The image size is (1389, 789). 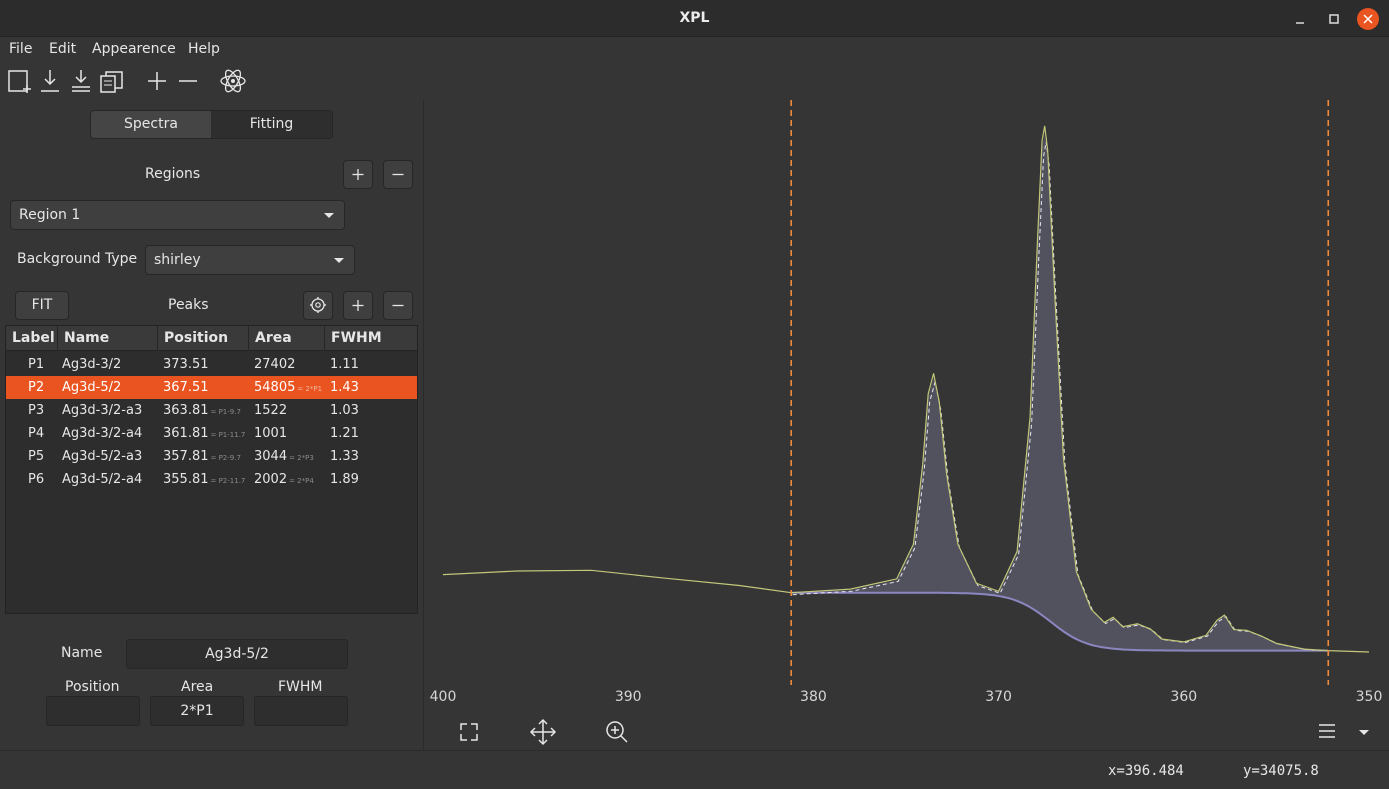 What do you see at coordinates (108, 338) in the screenshot?
I see `column-header-name: Name` at bounding box center [108, 338].